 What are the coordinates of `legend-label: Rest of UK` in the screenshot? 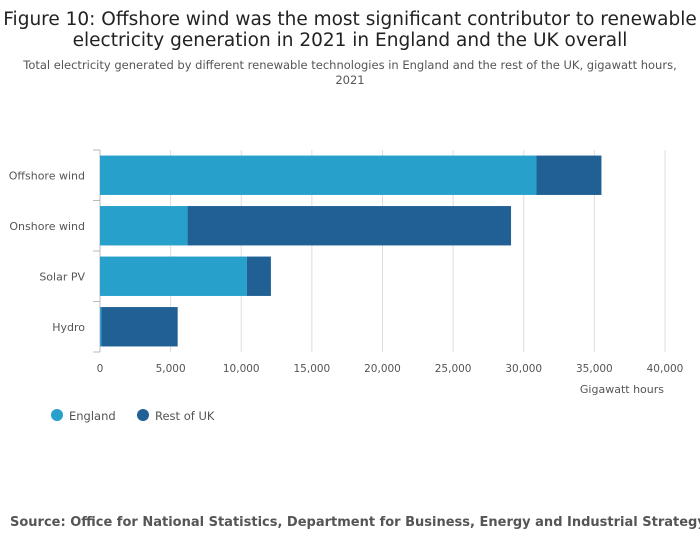 It's located at (185, 416).